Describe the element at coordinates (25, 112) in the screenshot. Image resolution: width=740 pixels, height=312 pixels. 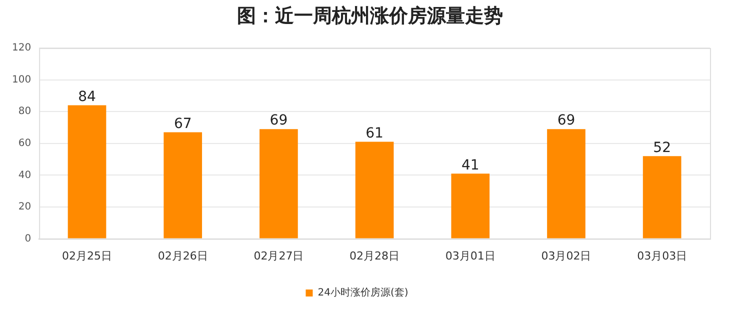
I see `y-tick-label: 80` at that location.